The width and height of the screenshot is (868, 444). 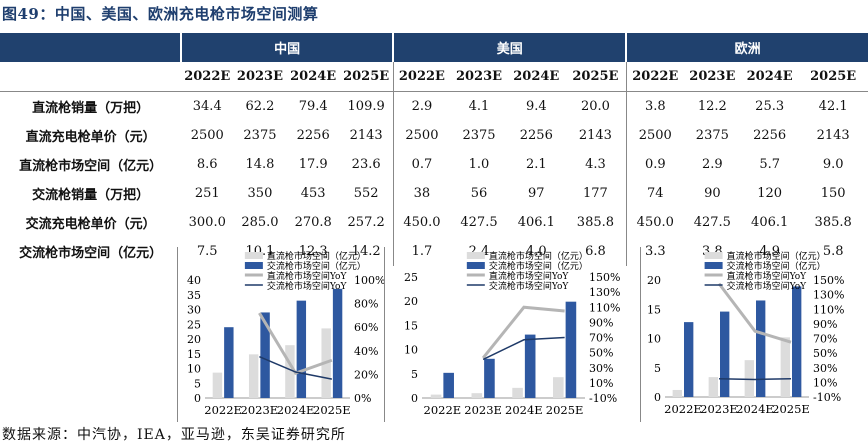 I want to click on year-header: 2023E, so click(x=712, y=77).